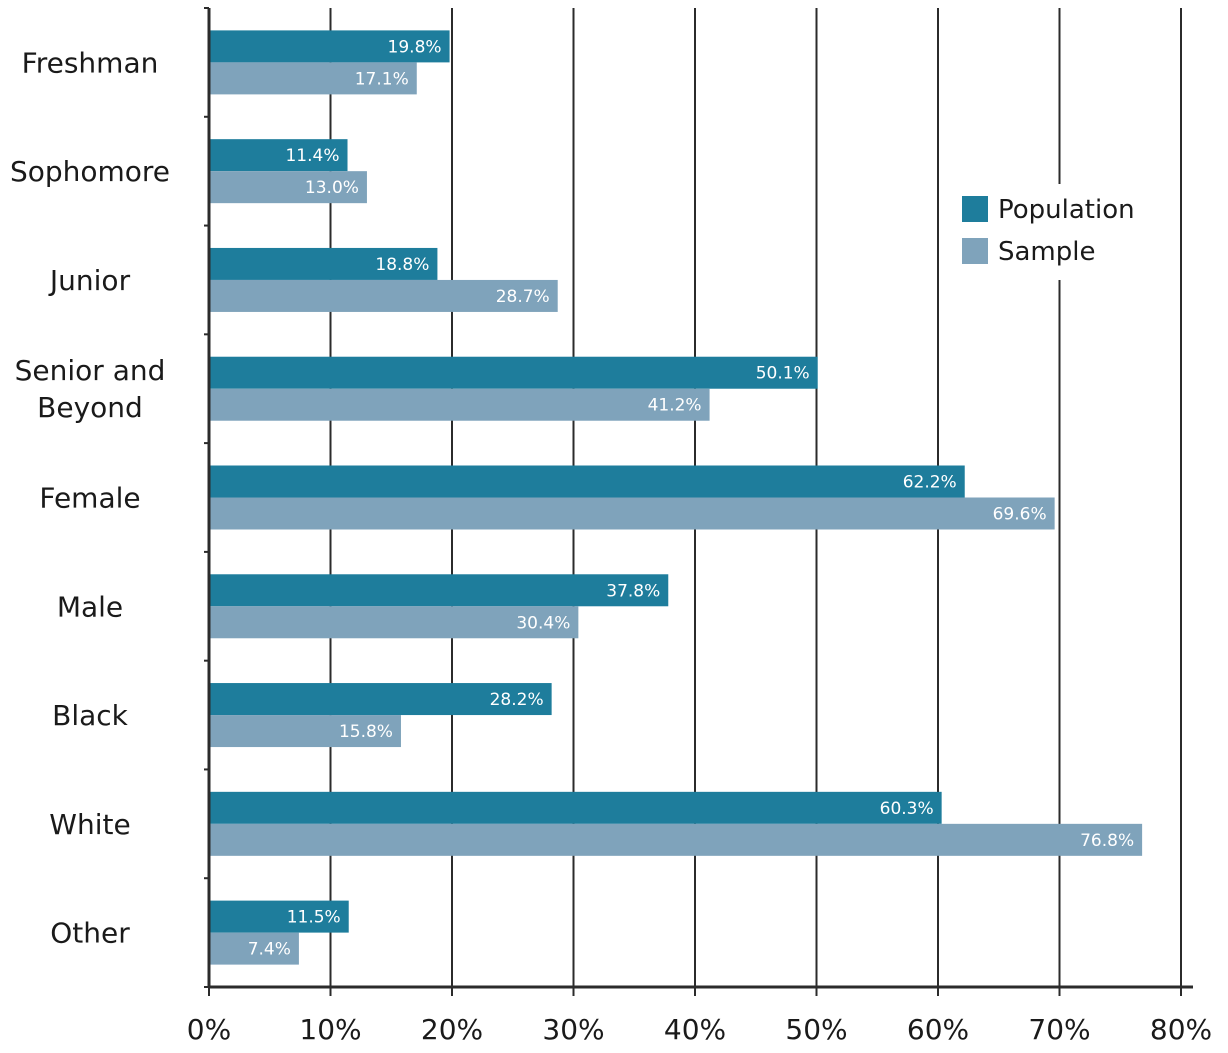 This screenshot has width=1228, height=1053. I want to click on category-label-8: Other, so click(90, 933).